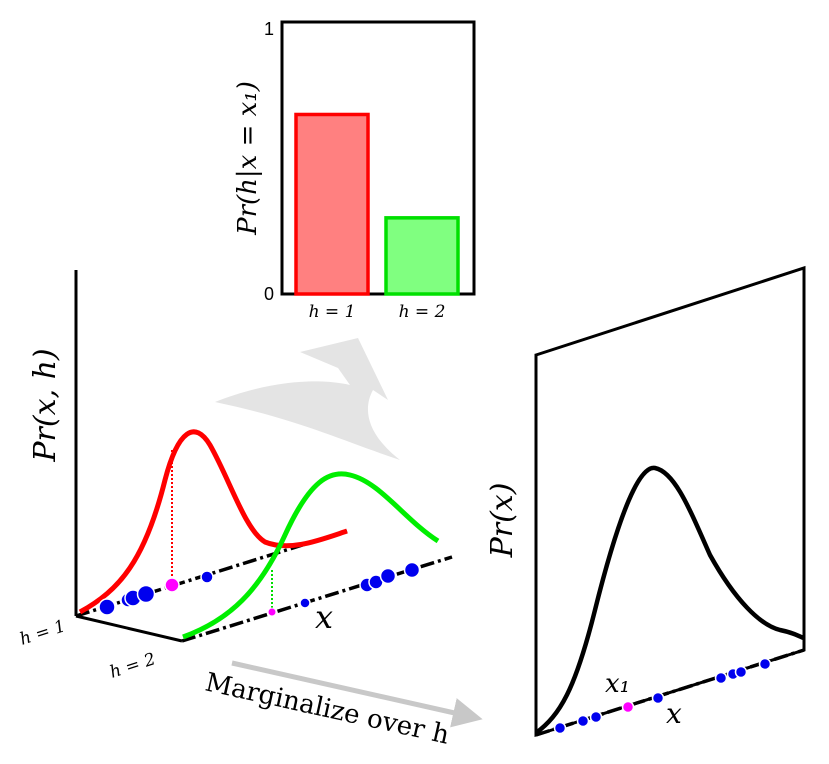  What do you see at coordinates (248, 158) in the screenshot?
I see `bar-chart-ylabel: Pr(h|x = x₁)` at bounding box center [248, 158].